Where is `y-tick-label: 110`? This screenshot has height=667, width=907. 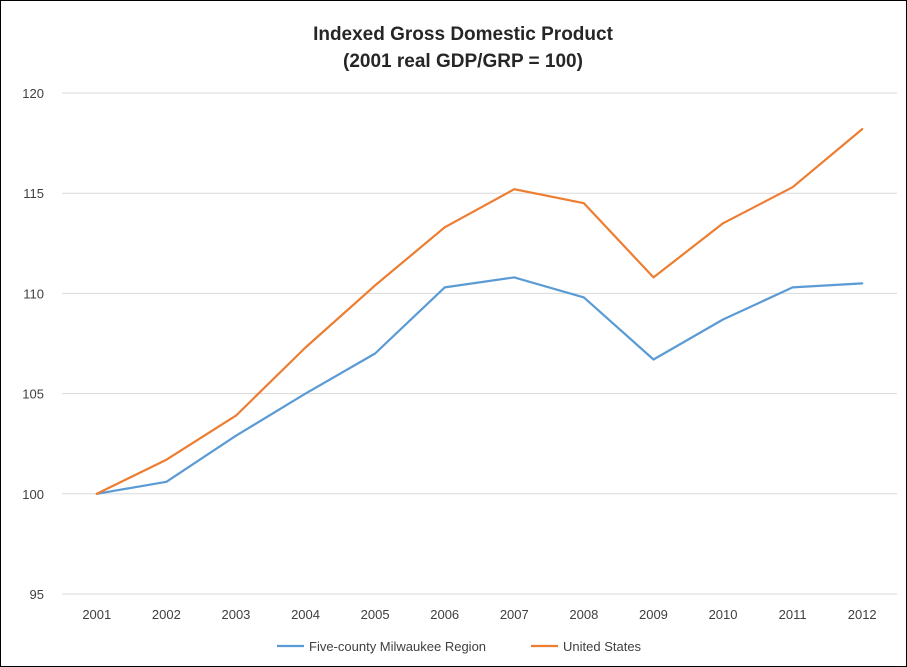
y-tick-label: 110 is located at coordinates (33, 293).